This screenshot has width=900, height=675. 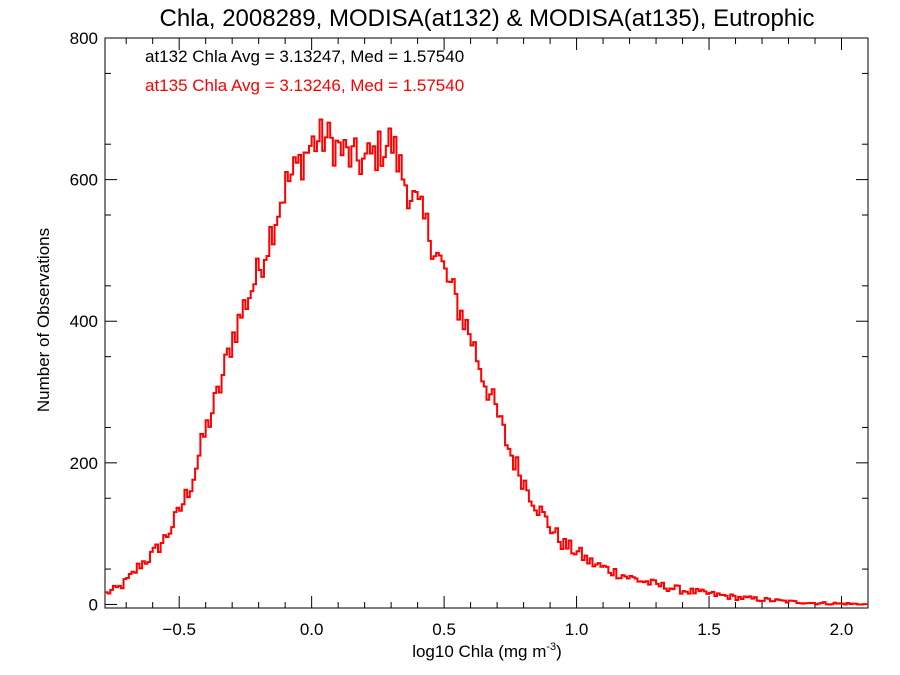 I want to click on x-tick-label: 0.0, so click(x=312, y=629).